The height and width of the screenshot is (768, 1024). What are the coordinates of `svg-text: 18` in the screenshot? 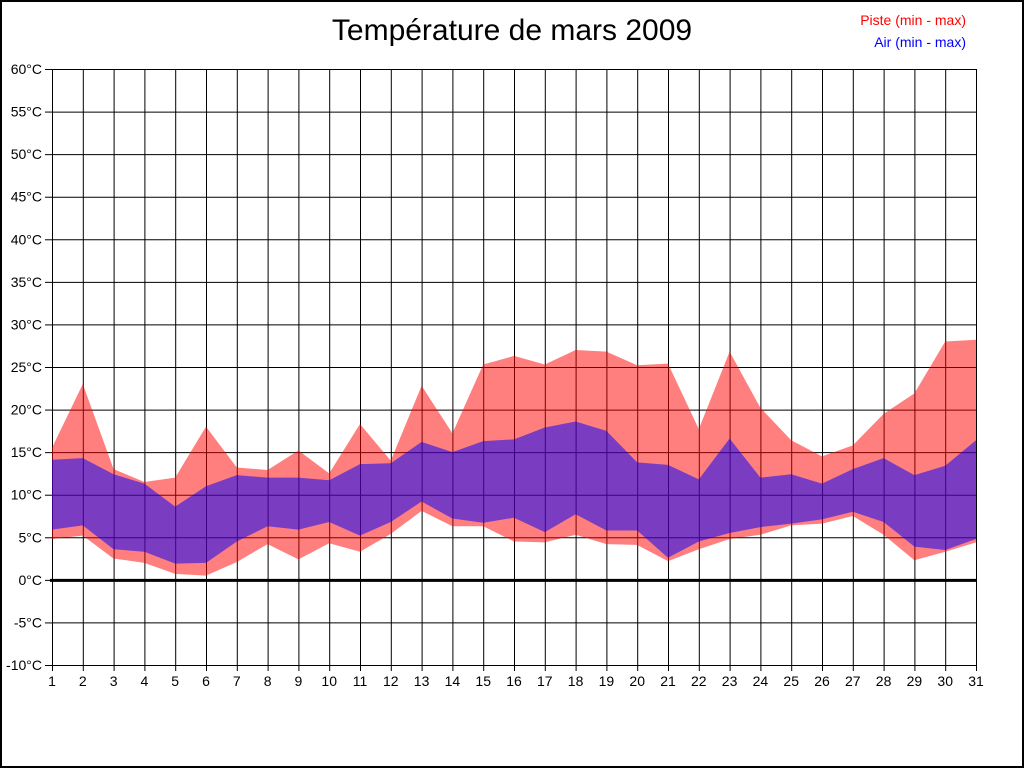 It's located at (576, 681).